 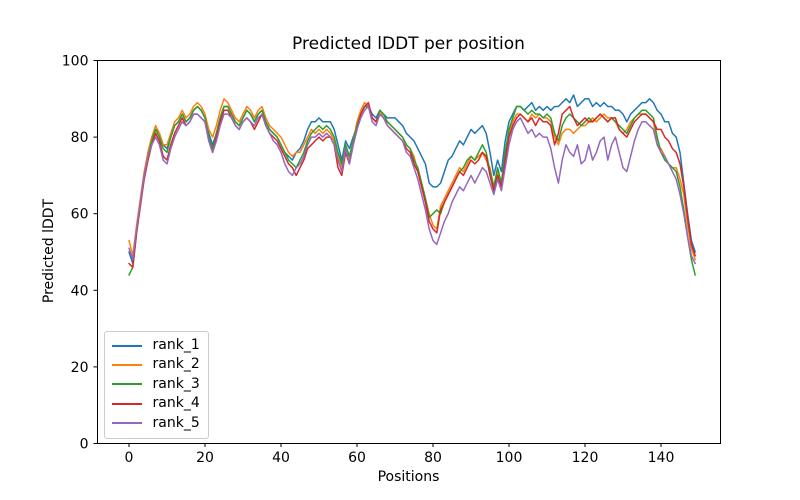 What do you see at coordinates (357, 458) in the screenshot?
I see `x-tick-label: 60` at bounding box center [357, 458].